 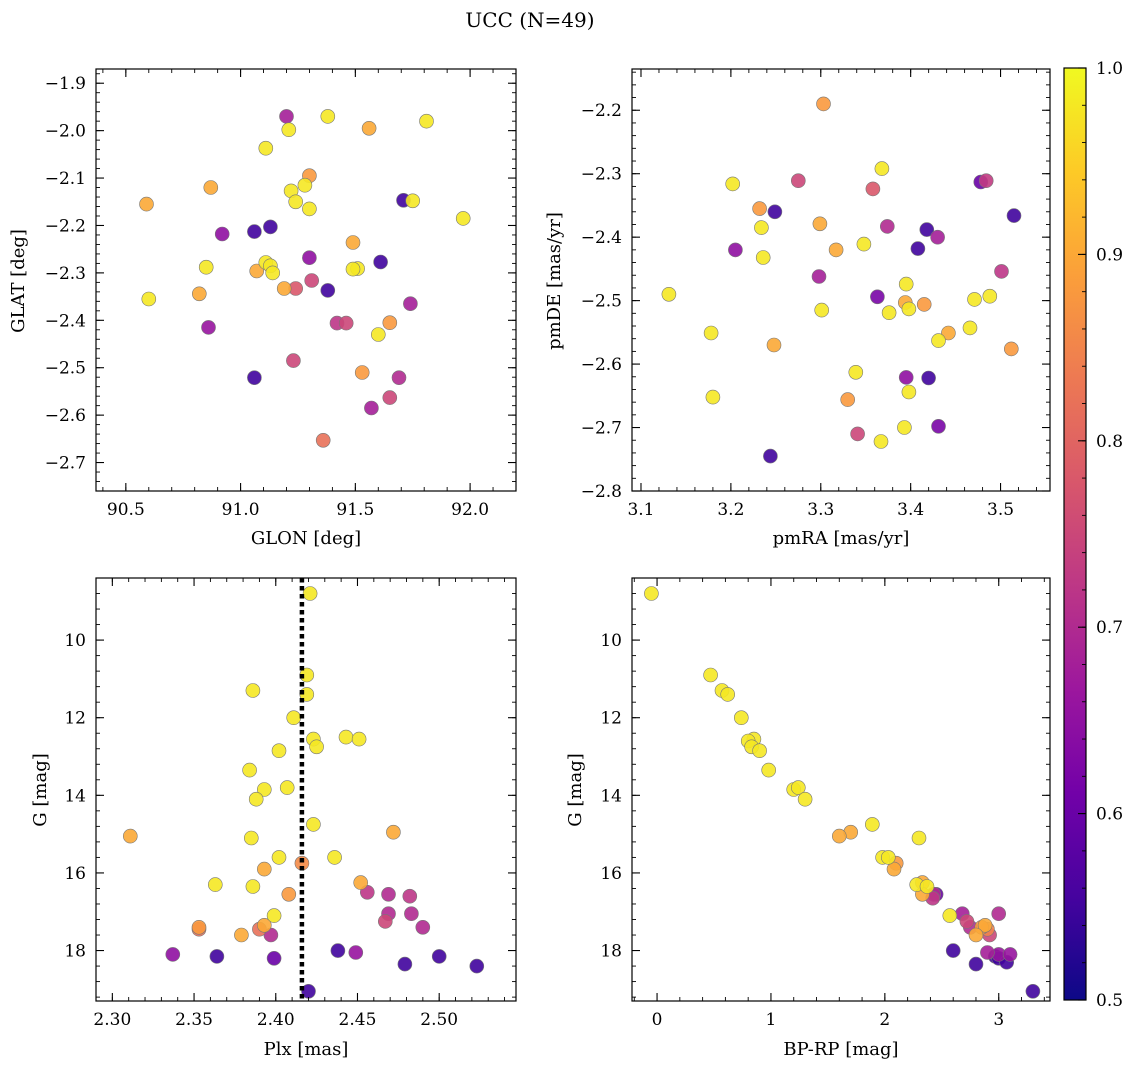 What do you see at coordinates (304, 789) in the screenshot?
I see `scatter-points-plx-g` at bounding box center [304, 789].